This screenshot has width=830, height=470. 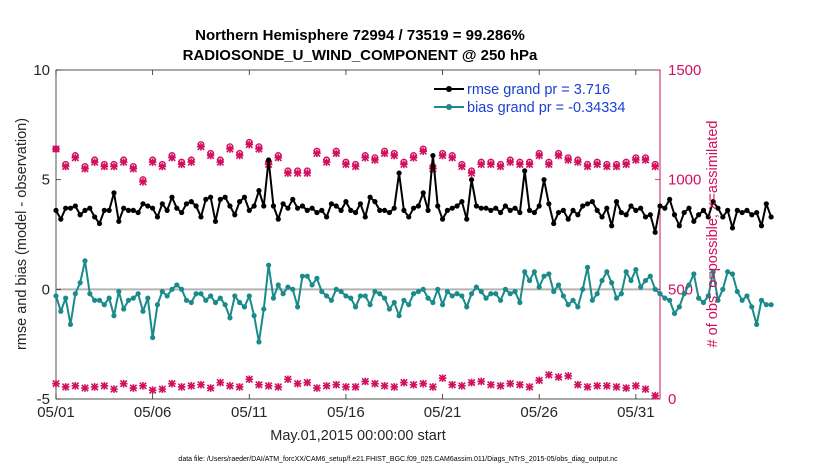 I want to click on x-tick-label: 05/06, so click(x=153, y=412).